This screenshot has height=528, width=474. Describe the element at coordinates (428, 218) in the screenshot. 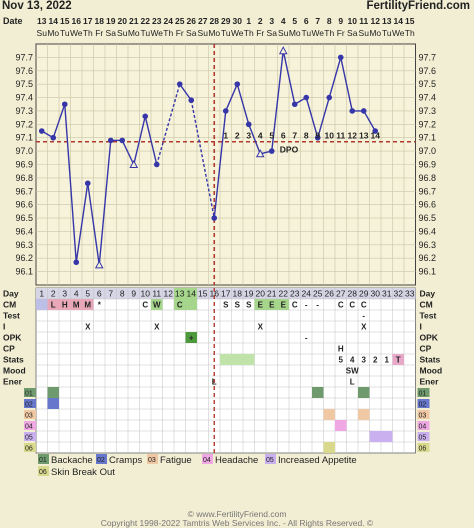

I see `y-tick-label-right: 96.5` at that location.